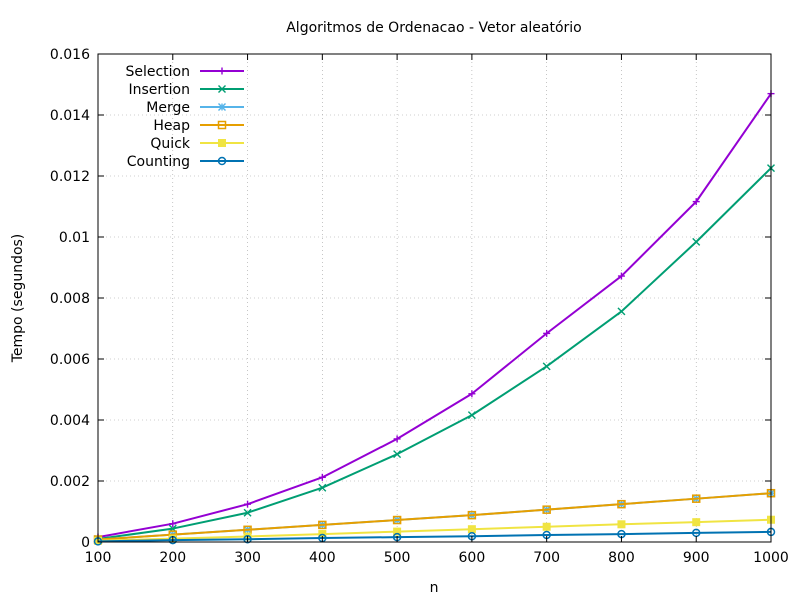  I want to click on x-tick-label: 500, so click(397, 558).